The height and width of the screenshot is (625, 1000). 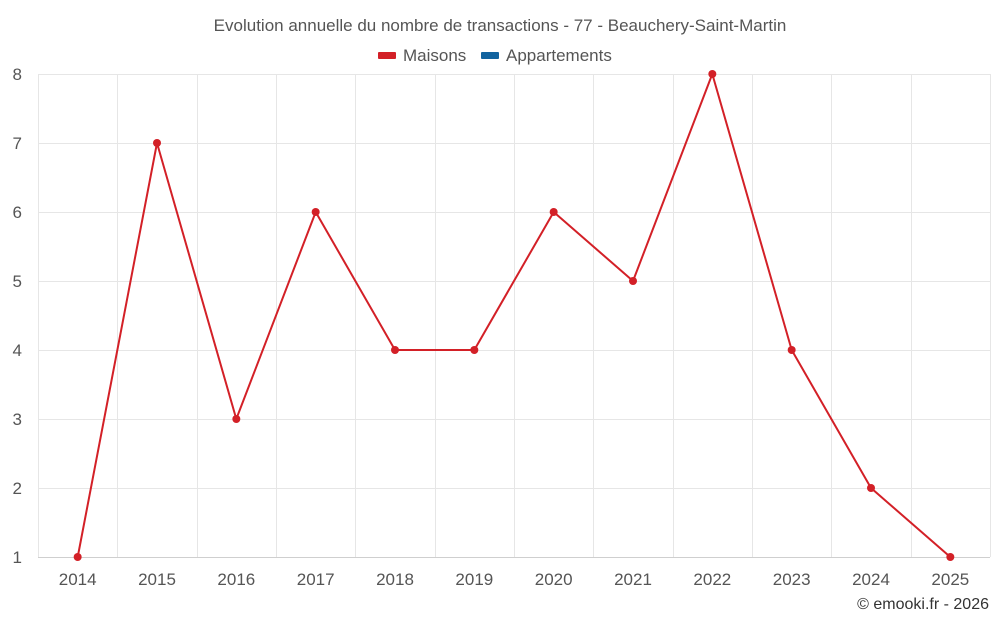 I want to click on legend-label-appartements: Appartements, so click(x=559, y=55).